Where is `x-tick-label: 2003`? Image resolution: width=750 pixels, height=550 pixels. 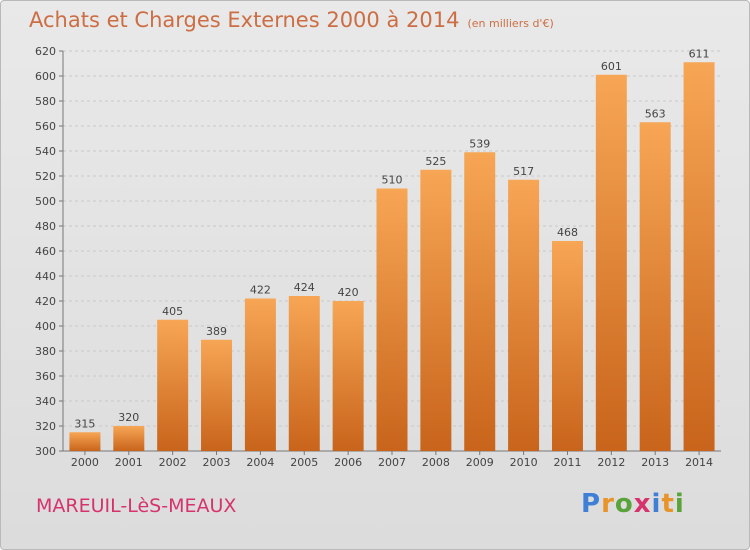
x-tick-label: 2003 is located at coordinates (217, 462).